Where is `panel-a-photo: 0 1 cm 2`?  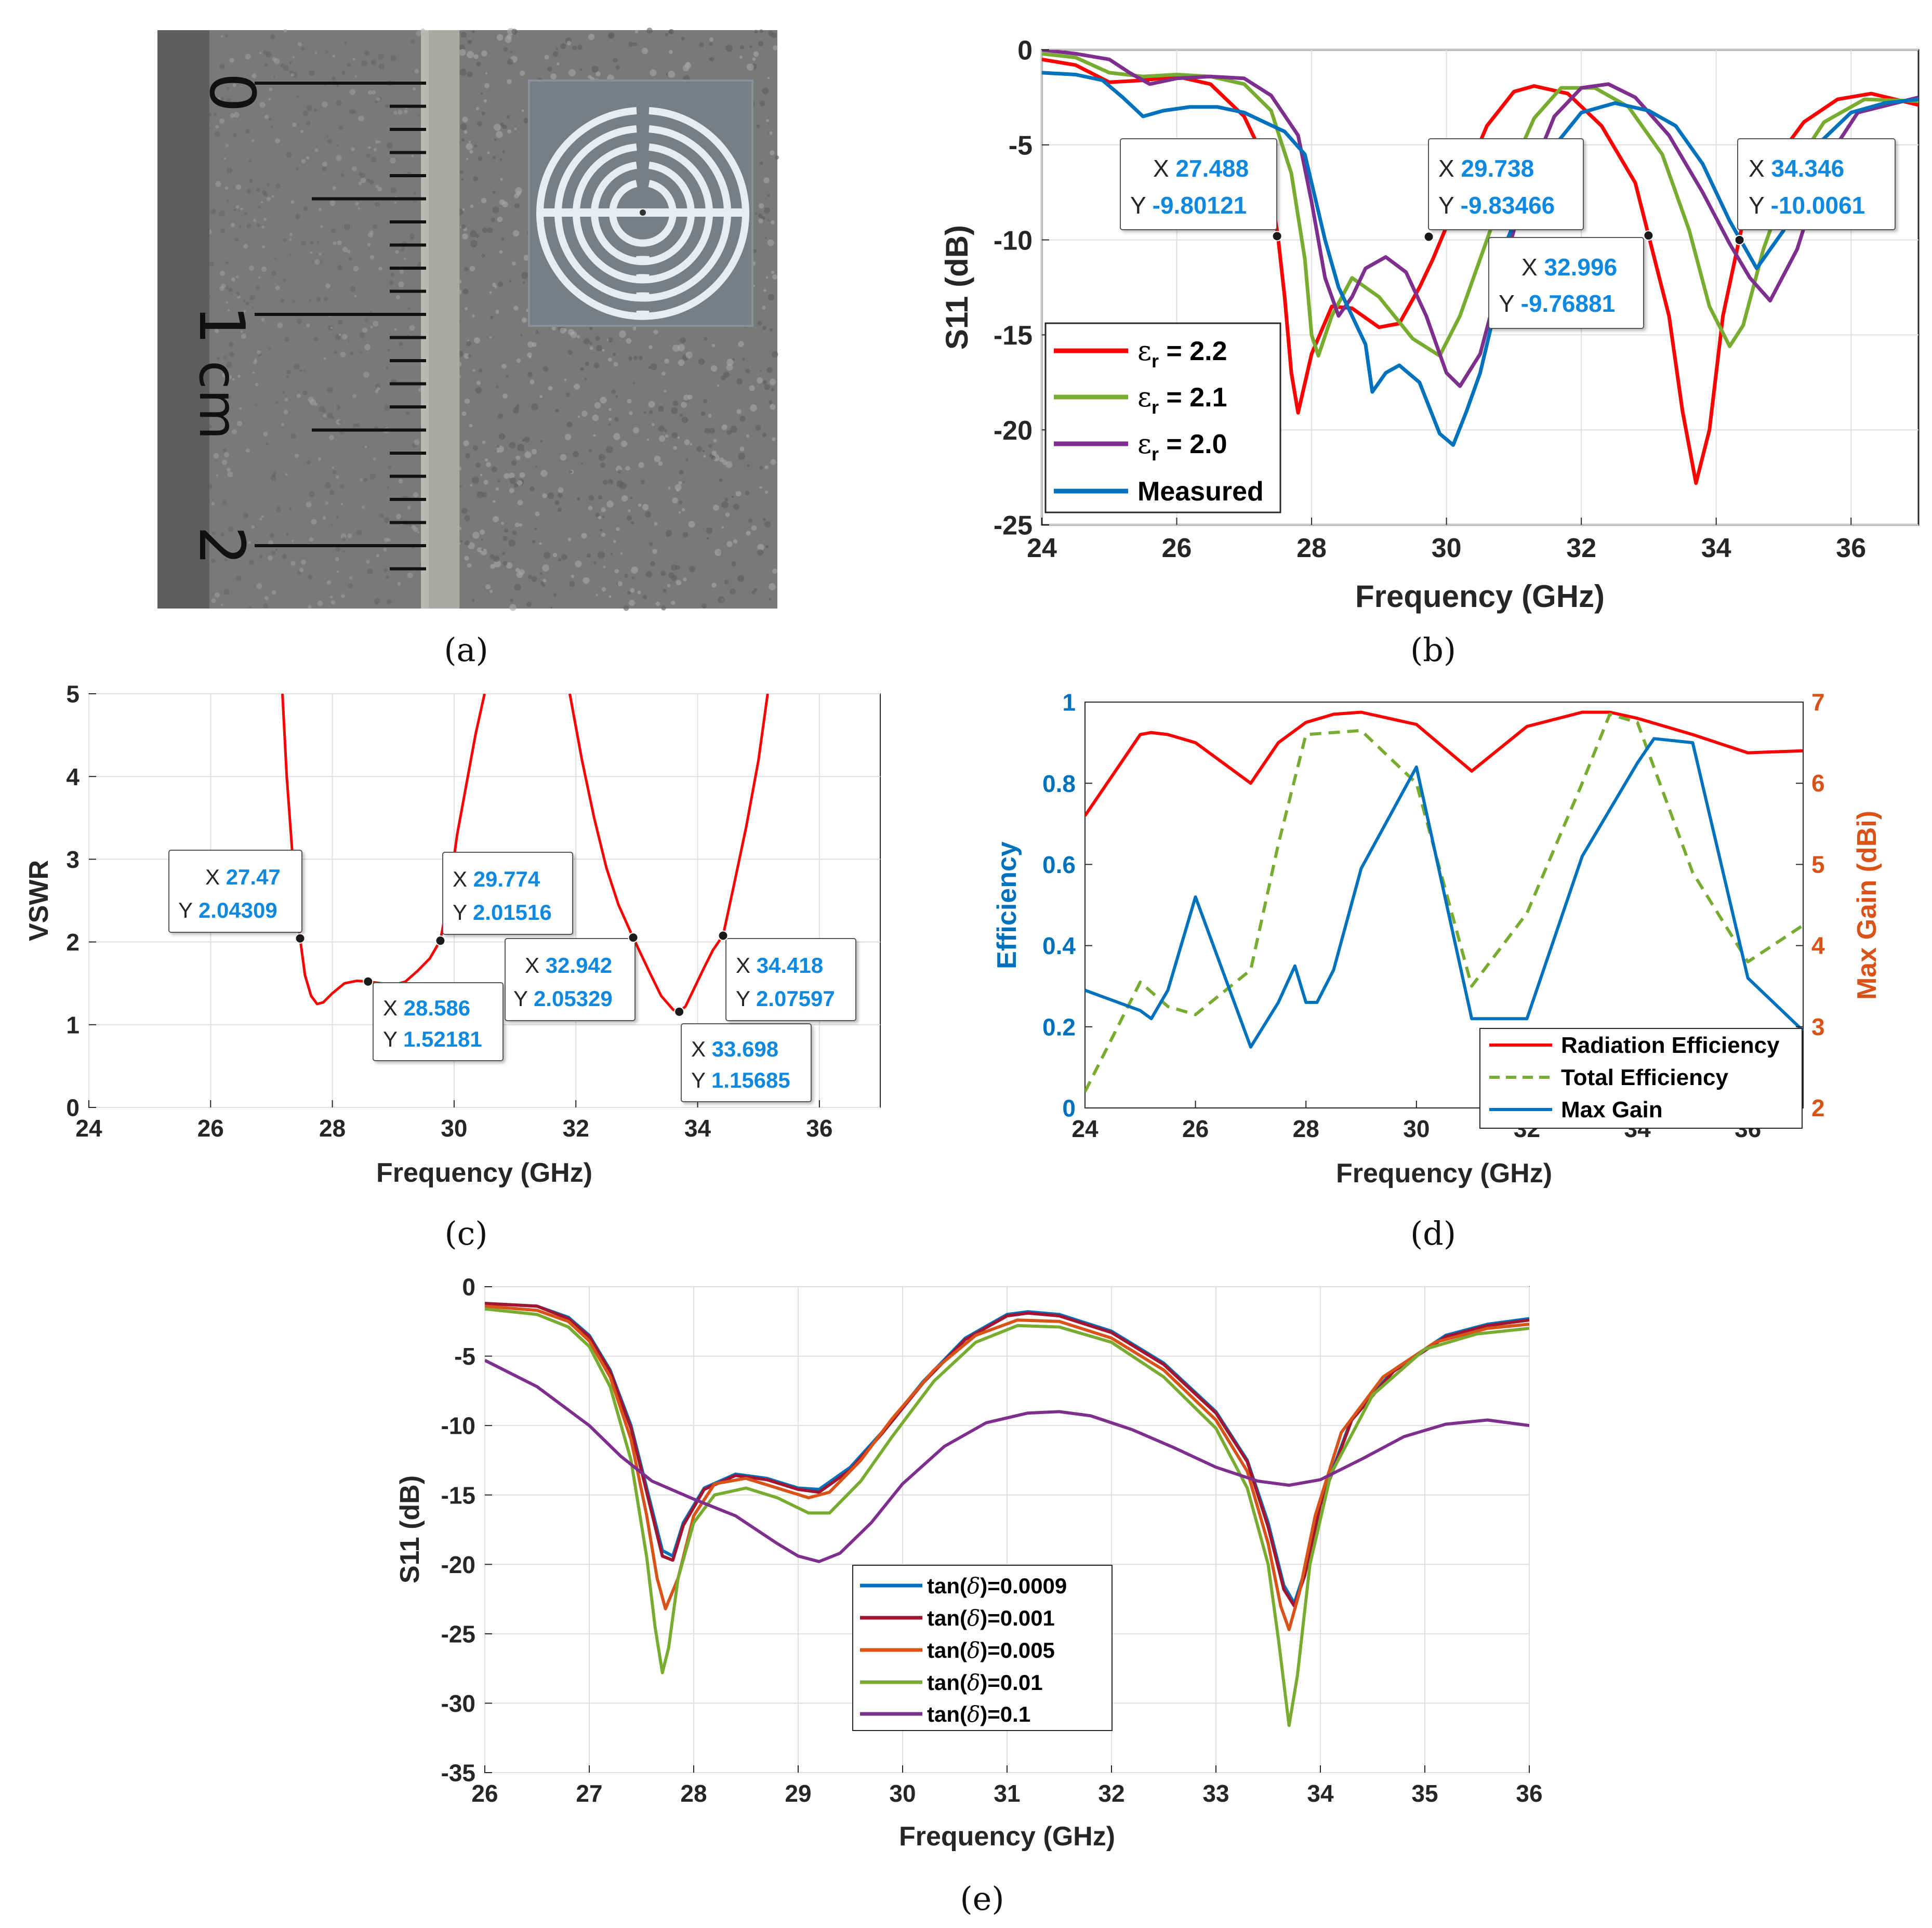
panel-a-photo: 0 1 cm 2 is located at coordinates (468, 320).